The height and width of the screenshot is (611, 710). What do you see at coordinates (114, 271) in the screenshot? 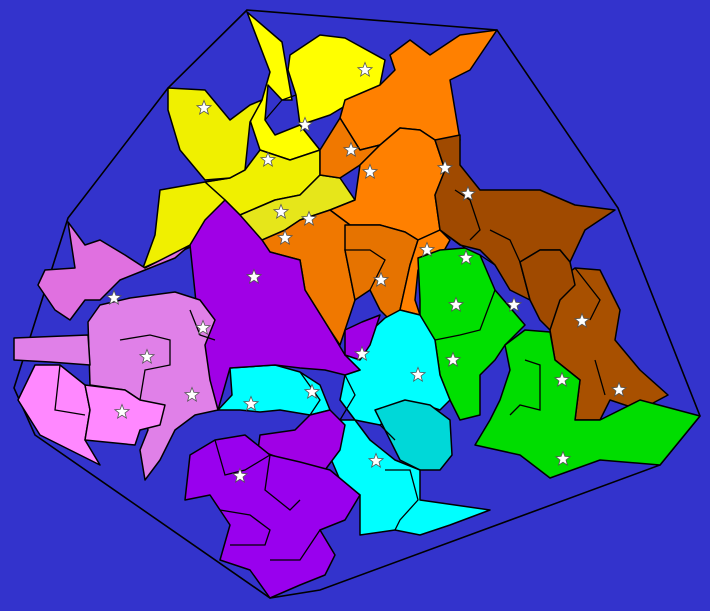
I see `pink-piece-top` at bounding box center [114, 271].